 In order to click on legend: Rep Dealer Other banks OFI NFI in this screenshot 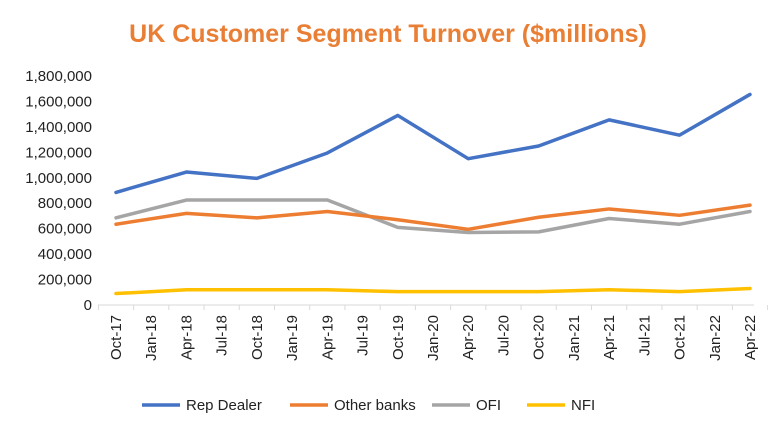, I will do `click(368, 405)`.